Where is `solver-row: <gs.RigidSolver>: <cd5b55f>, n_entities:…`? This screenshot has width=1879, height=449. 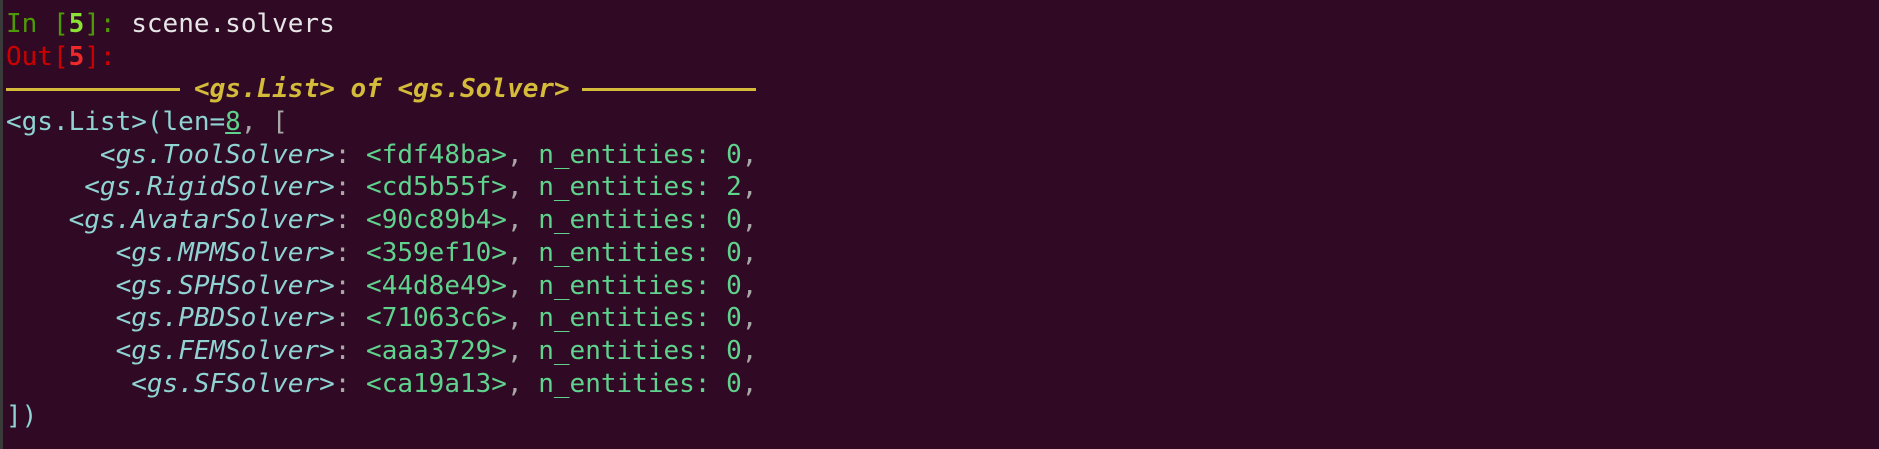 solver-row: <gs.RigidSolver>: <cd5b55f>, n_entities:… is located at coordinates (381, 187).